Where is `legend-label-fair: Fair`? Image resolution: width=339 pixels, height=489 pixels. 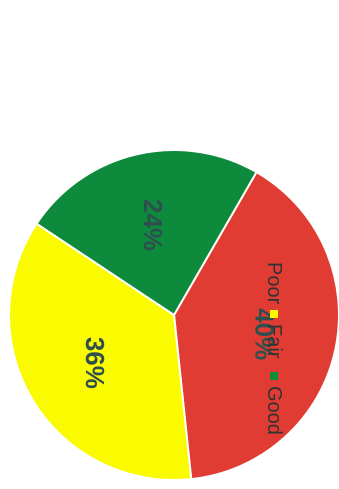 legend-label-fair: Fair is located at coordinates (274, 341).